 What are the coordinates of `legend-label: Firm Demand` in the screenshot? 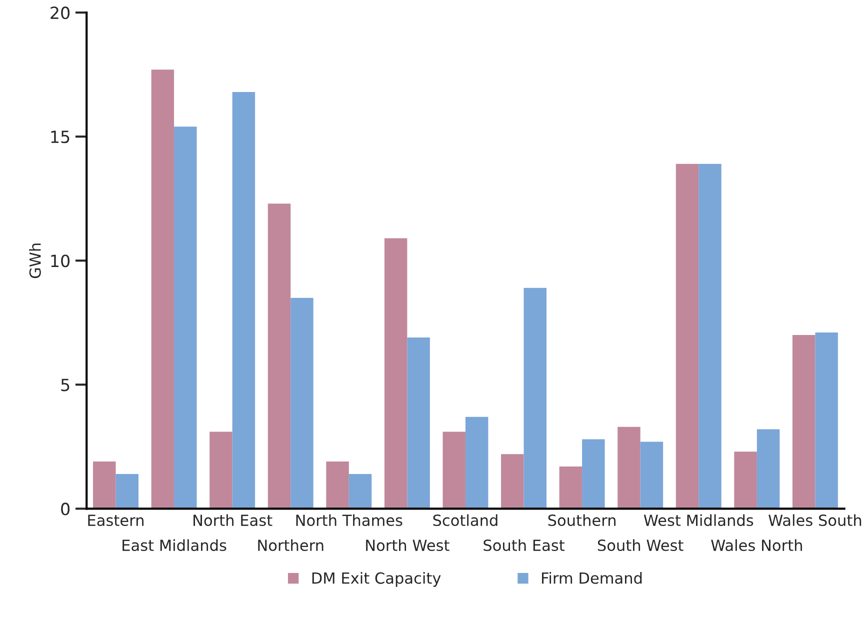 It's located at (592, 578).